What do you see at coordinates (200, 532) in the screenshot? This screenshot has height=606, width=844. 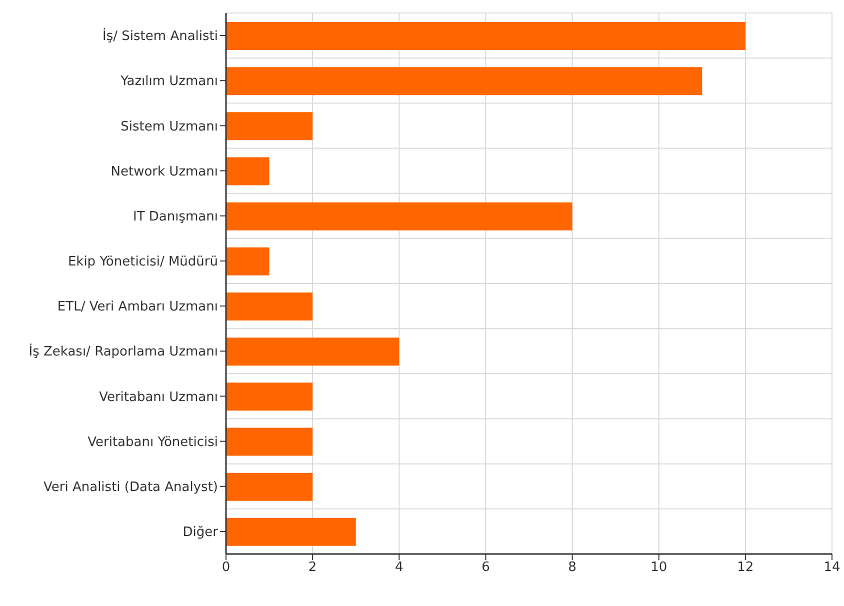 I see `y-tick-label: Diğer` at bounding box center [200, 532].